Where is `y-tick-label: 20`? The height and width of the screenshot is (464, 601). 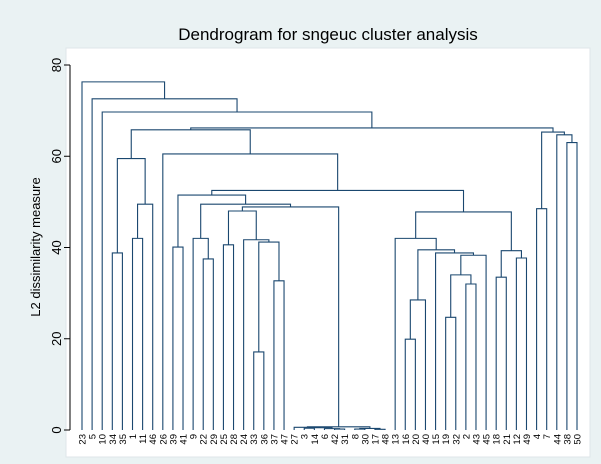
y-tick-label: 20 is located at coordinates (56, 339).